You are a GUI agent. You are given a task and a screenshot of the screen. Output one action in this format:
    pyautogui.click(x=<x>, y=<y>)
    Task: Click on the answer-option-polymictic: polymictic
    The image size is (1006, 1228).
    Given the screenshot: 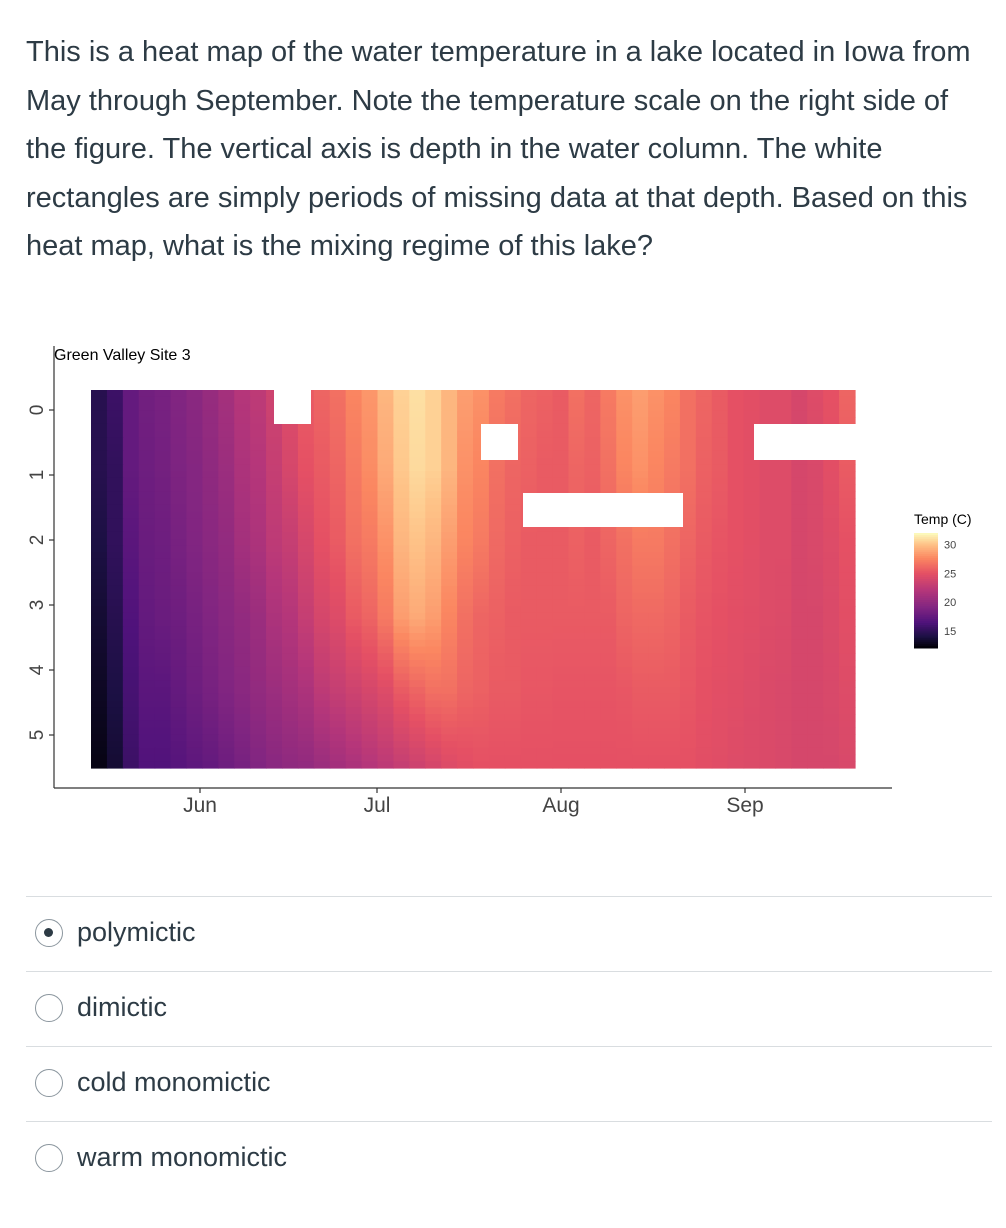 What is the action you would take?
    pyautogui.click(x=509, y=933)
    